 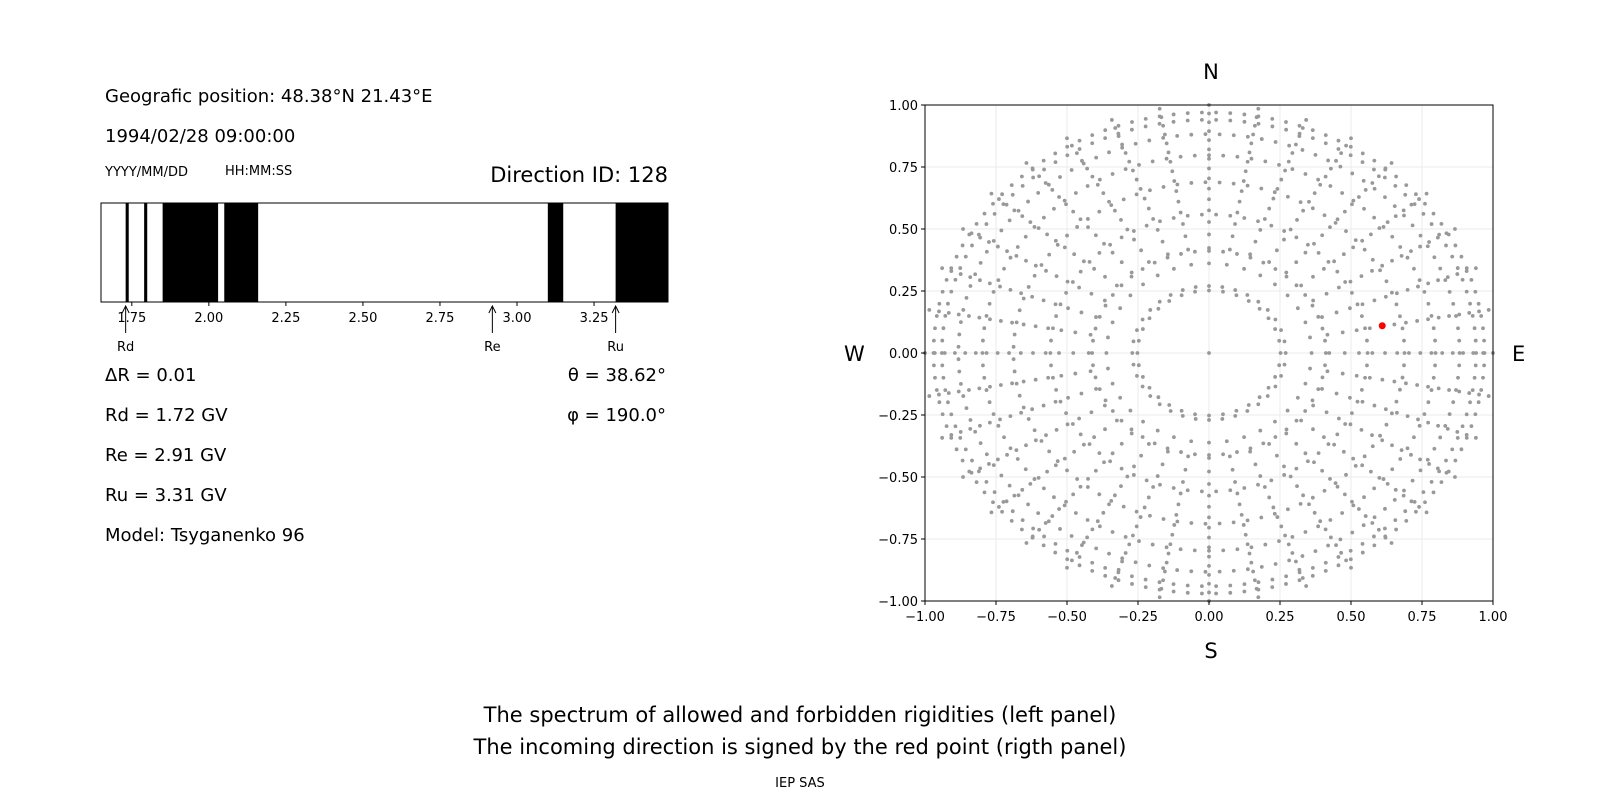 I want to click on time-format-label: HH:MM:SS, so click(x=259, y=171).